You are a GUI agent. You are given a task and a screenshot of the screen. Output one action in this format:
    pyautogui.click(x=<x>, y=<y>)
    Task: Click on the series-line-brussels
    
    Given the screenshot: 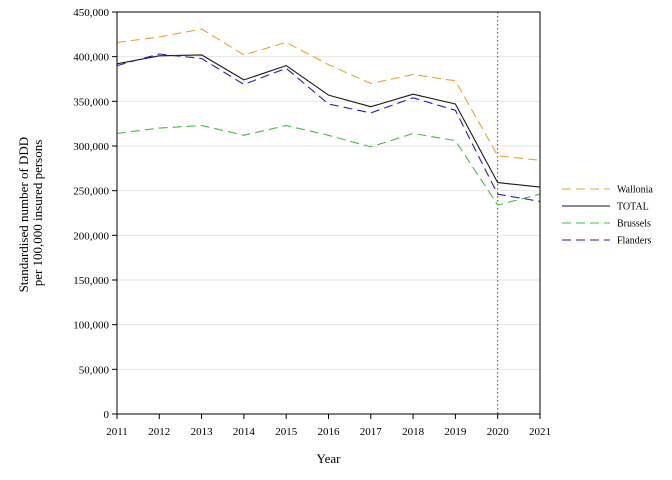 What is the action you would take?
    pyautogui.click(x=328, y=165)
    